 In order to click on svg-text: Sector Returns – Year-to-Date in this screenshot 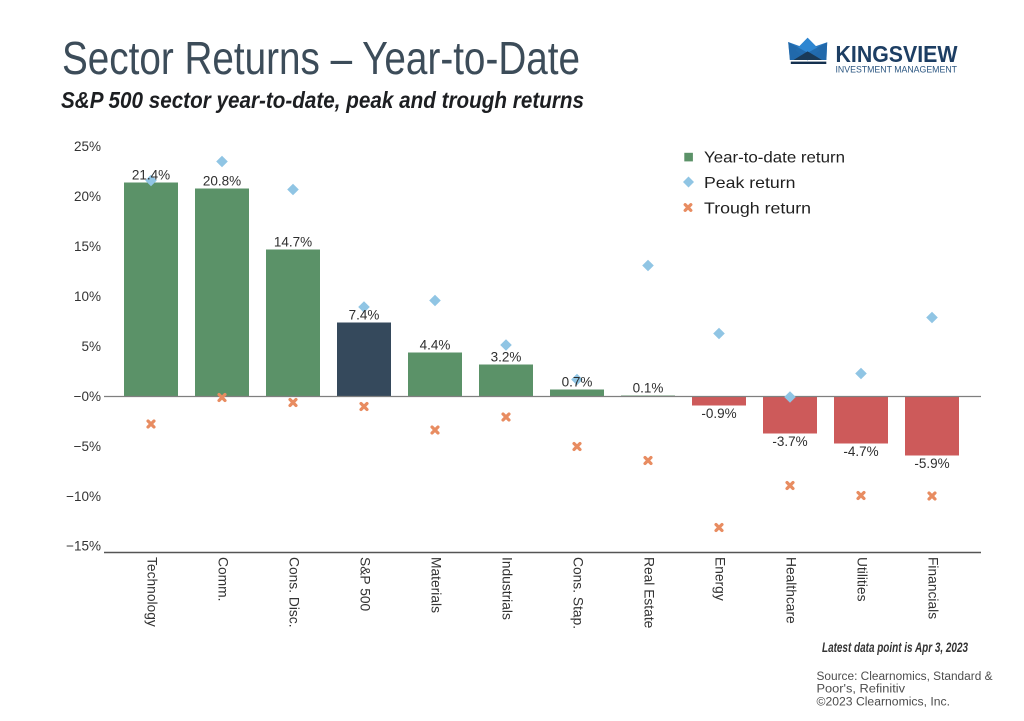, I will do `click(321, 58)`.